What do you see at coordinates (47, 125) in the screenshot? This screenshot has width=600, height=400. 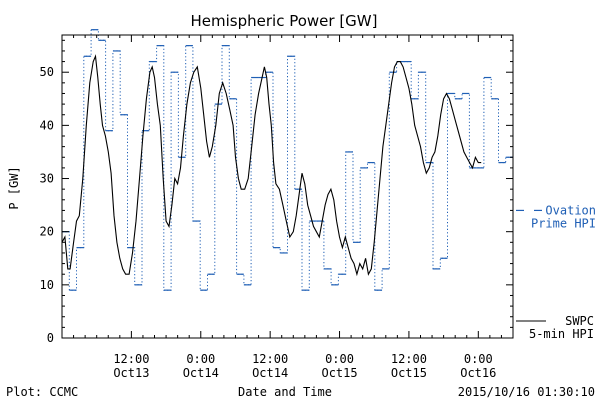 I see `y-tick-label: 40` at bounding box center [47, 125].